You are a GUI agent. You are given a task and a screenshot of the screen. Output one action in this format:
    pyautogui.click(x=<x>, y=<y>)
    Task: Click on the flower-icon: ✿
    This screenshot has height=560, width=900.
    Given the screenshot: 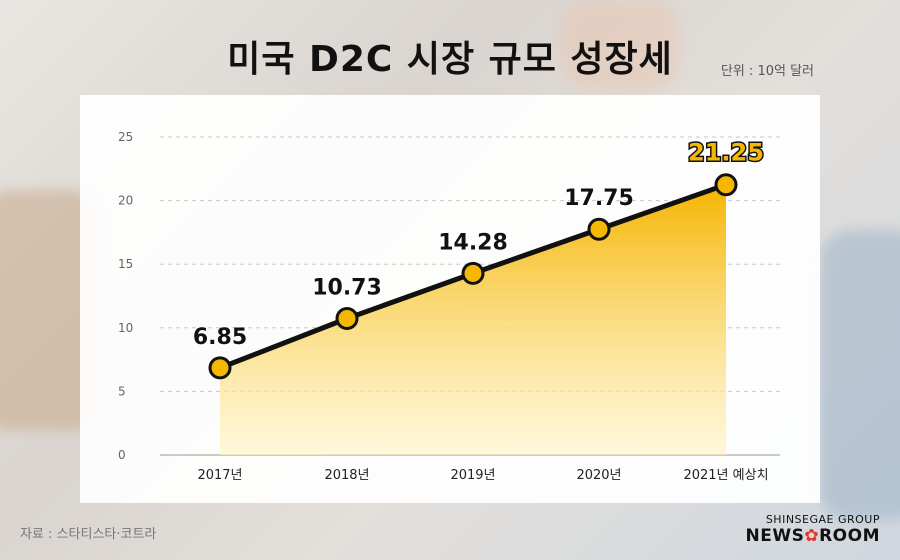 What is the action you would take?
    pyautogui.click(x=812, y=536)
    